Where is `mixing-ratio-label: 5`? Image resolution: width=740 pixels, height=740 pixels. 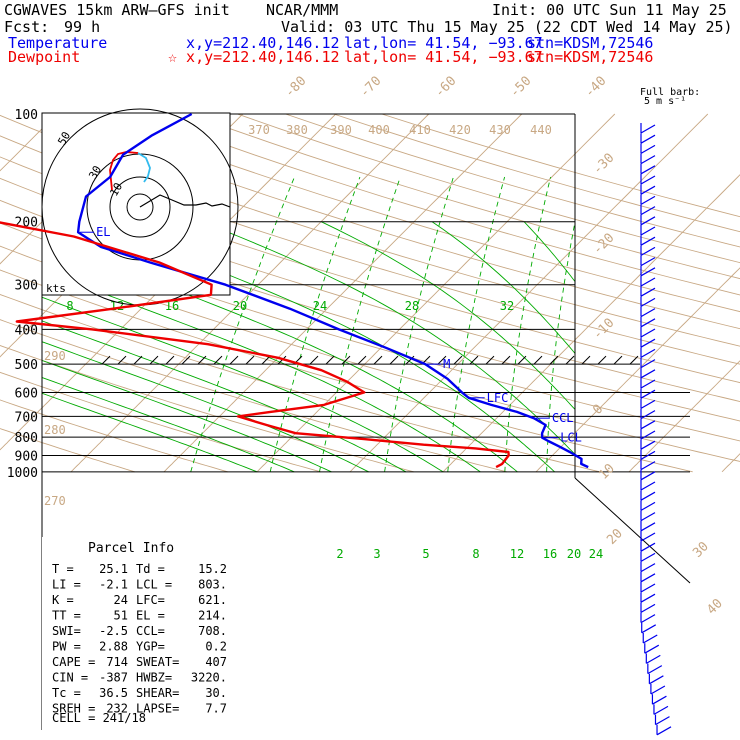 mixing-ratio-label: 5 is located at coordinates (425, 554).